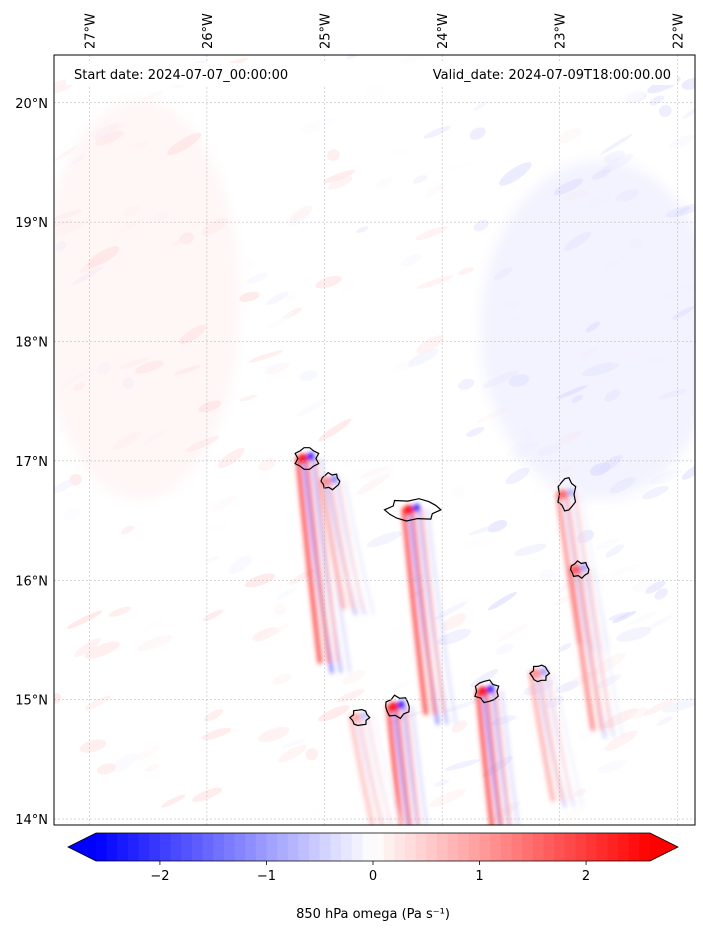 The image size is (703, 936). What do you see at coordinates (552, 75) in the screenshot?
I see `valid-date-label: Valid_date: 2024-07-09T18:00:00.00` at bounding box center [552, 75].